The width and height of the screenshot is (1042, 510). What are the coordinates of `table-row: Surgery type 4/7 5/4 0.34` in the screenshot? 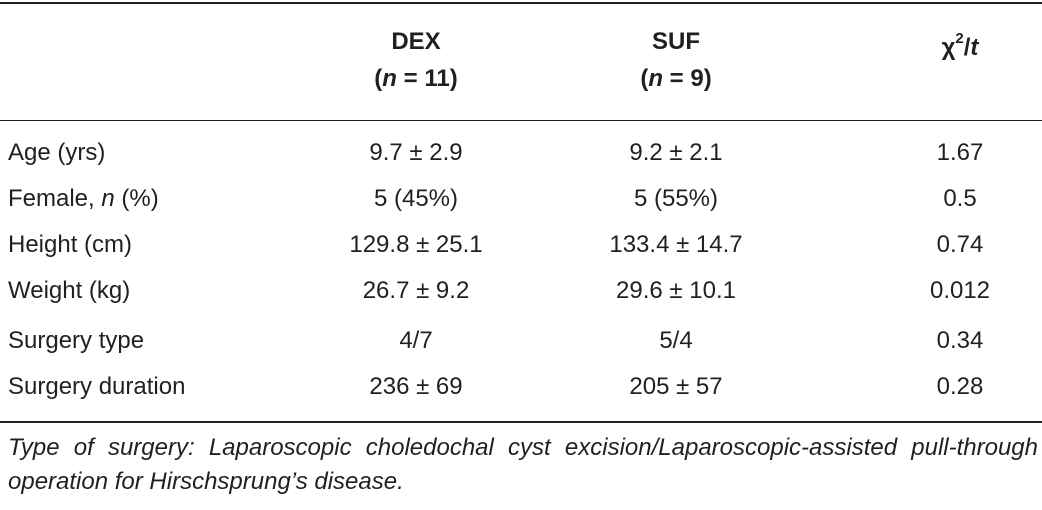 It's located at (521, 341).